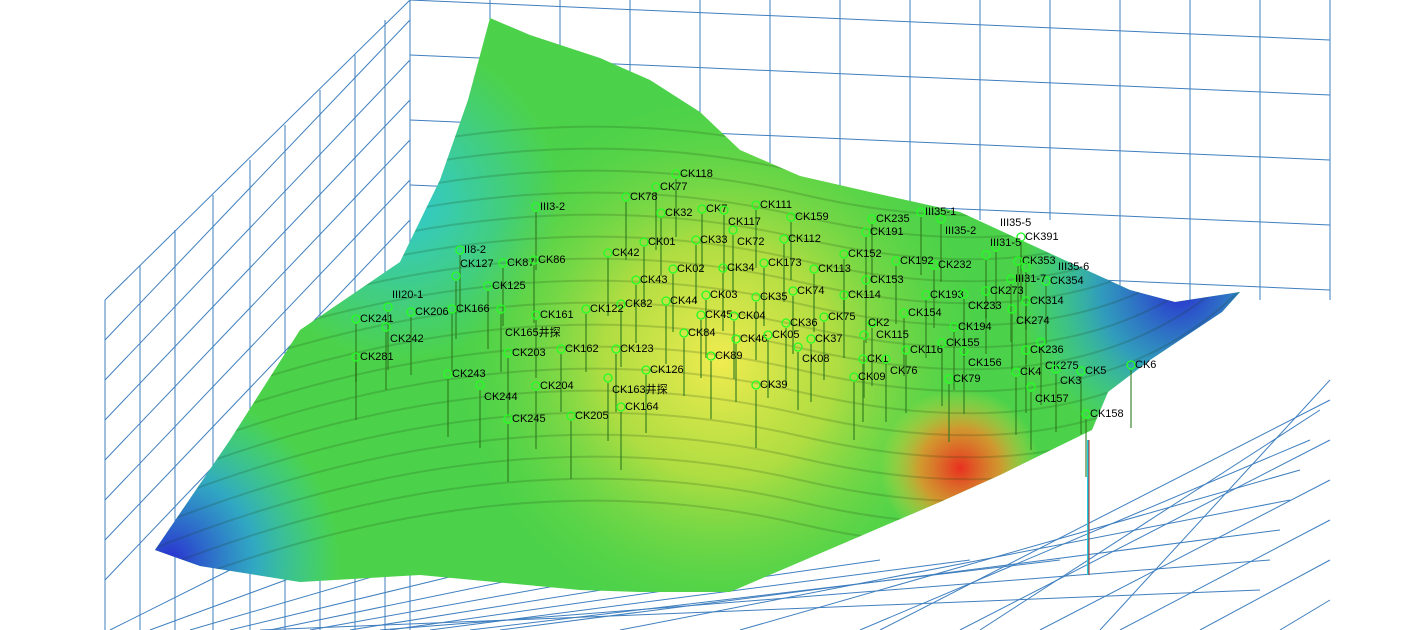 The width and height of the screenshot is (1408, 630). I want to click on borehole-marker: CK245, so click(524, 419).